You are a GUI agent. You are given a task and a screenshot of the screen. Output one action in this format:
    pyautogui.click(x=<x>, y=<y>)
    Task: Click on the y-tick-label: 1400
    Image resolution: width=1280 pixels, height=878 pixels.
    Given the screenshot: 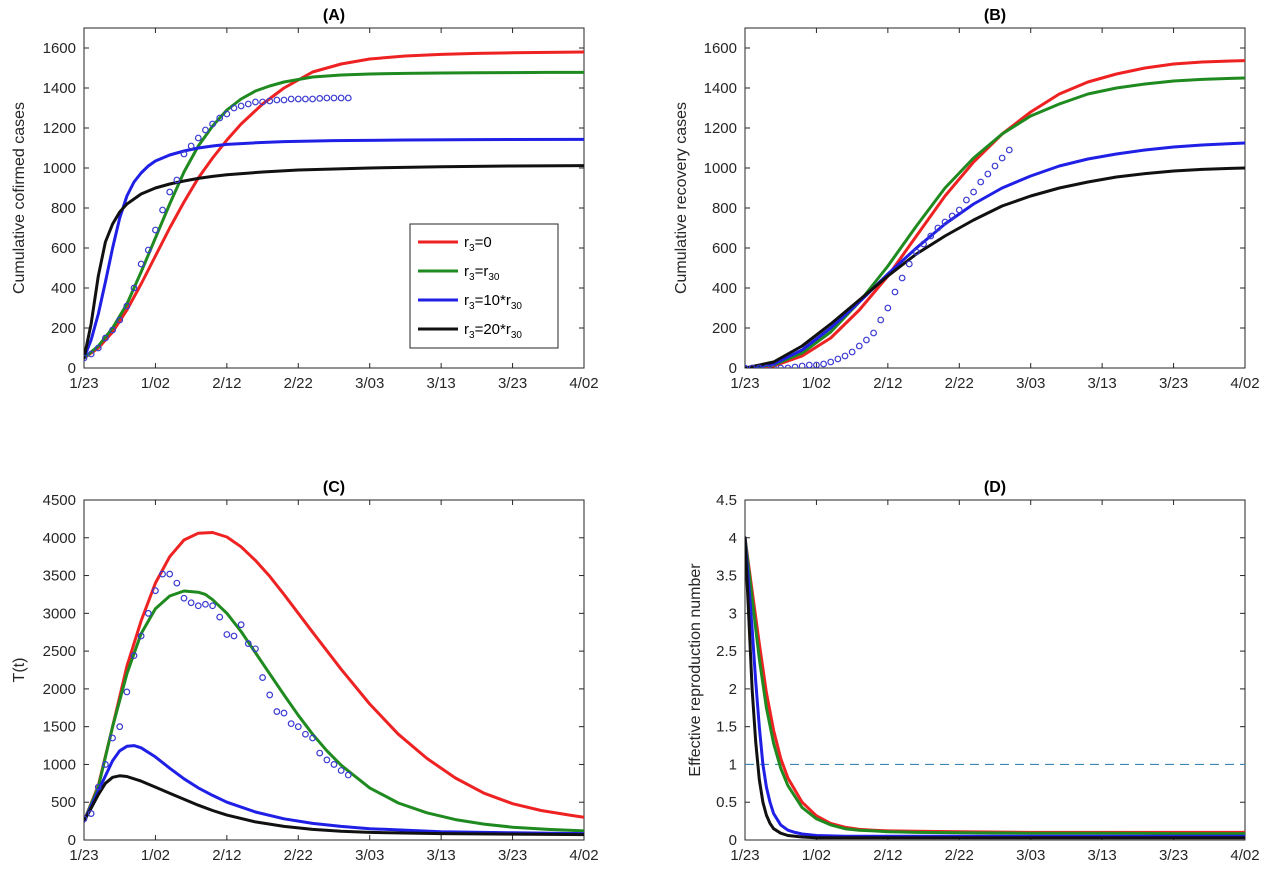 What is the action you would take?
    pyautogui.click(x=59, y=88)
    